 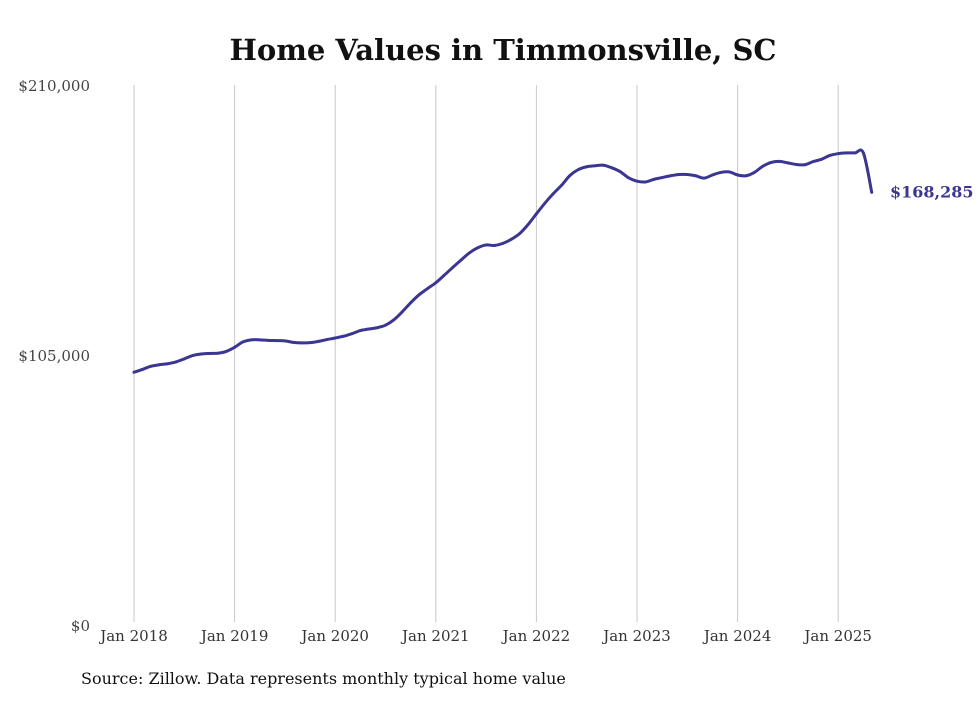 I want to click on x-tick-label-3: Jan 2021, so click(x=435, y=636).